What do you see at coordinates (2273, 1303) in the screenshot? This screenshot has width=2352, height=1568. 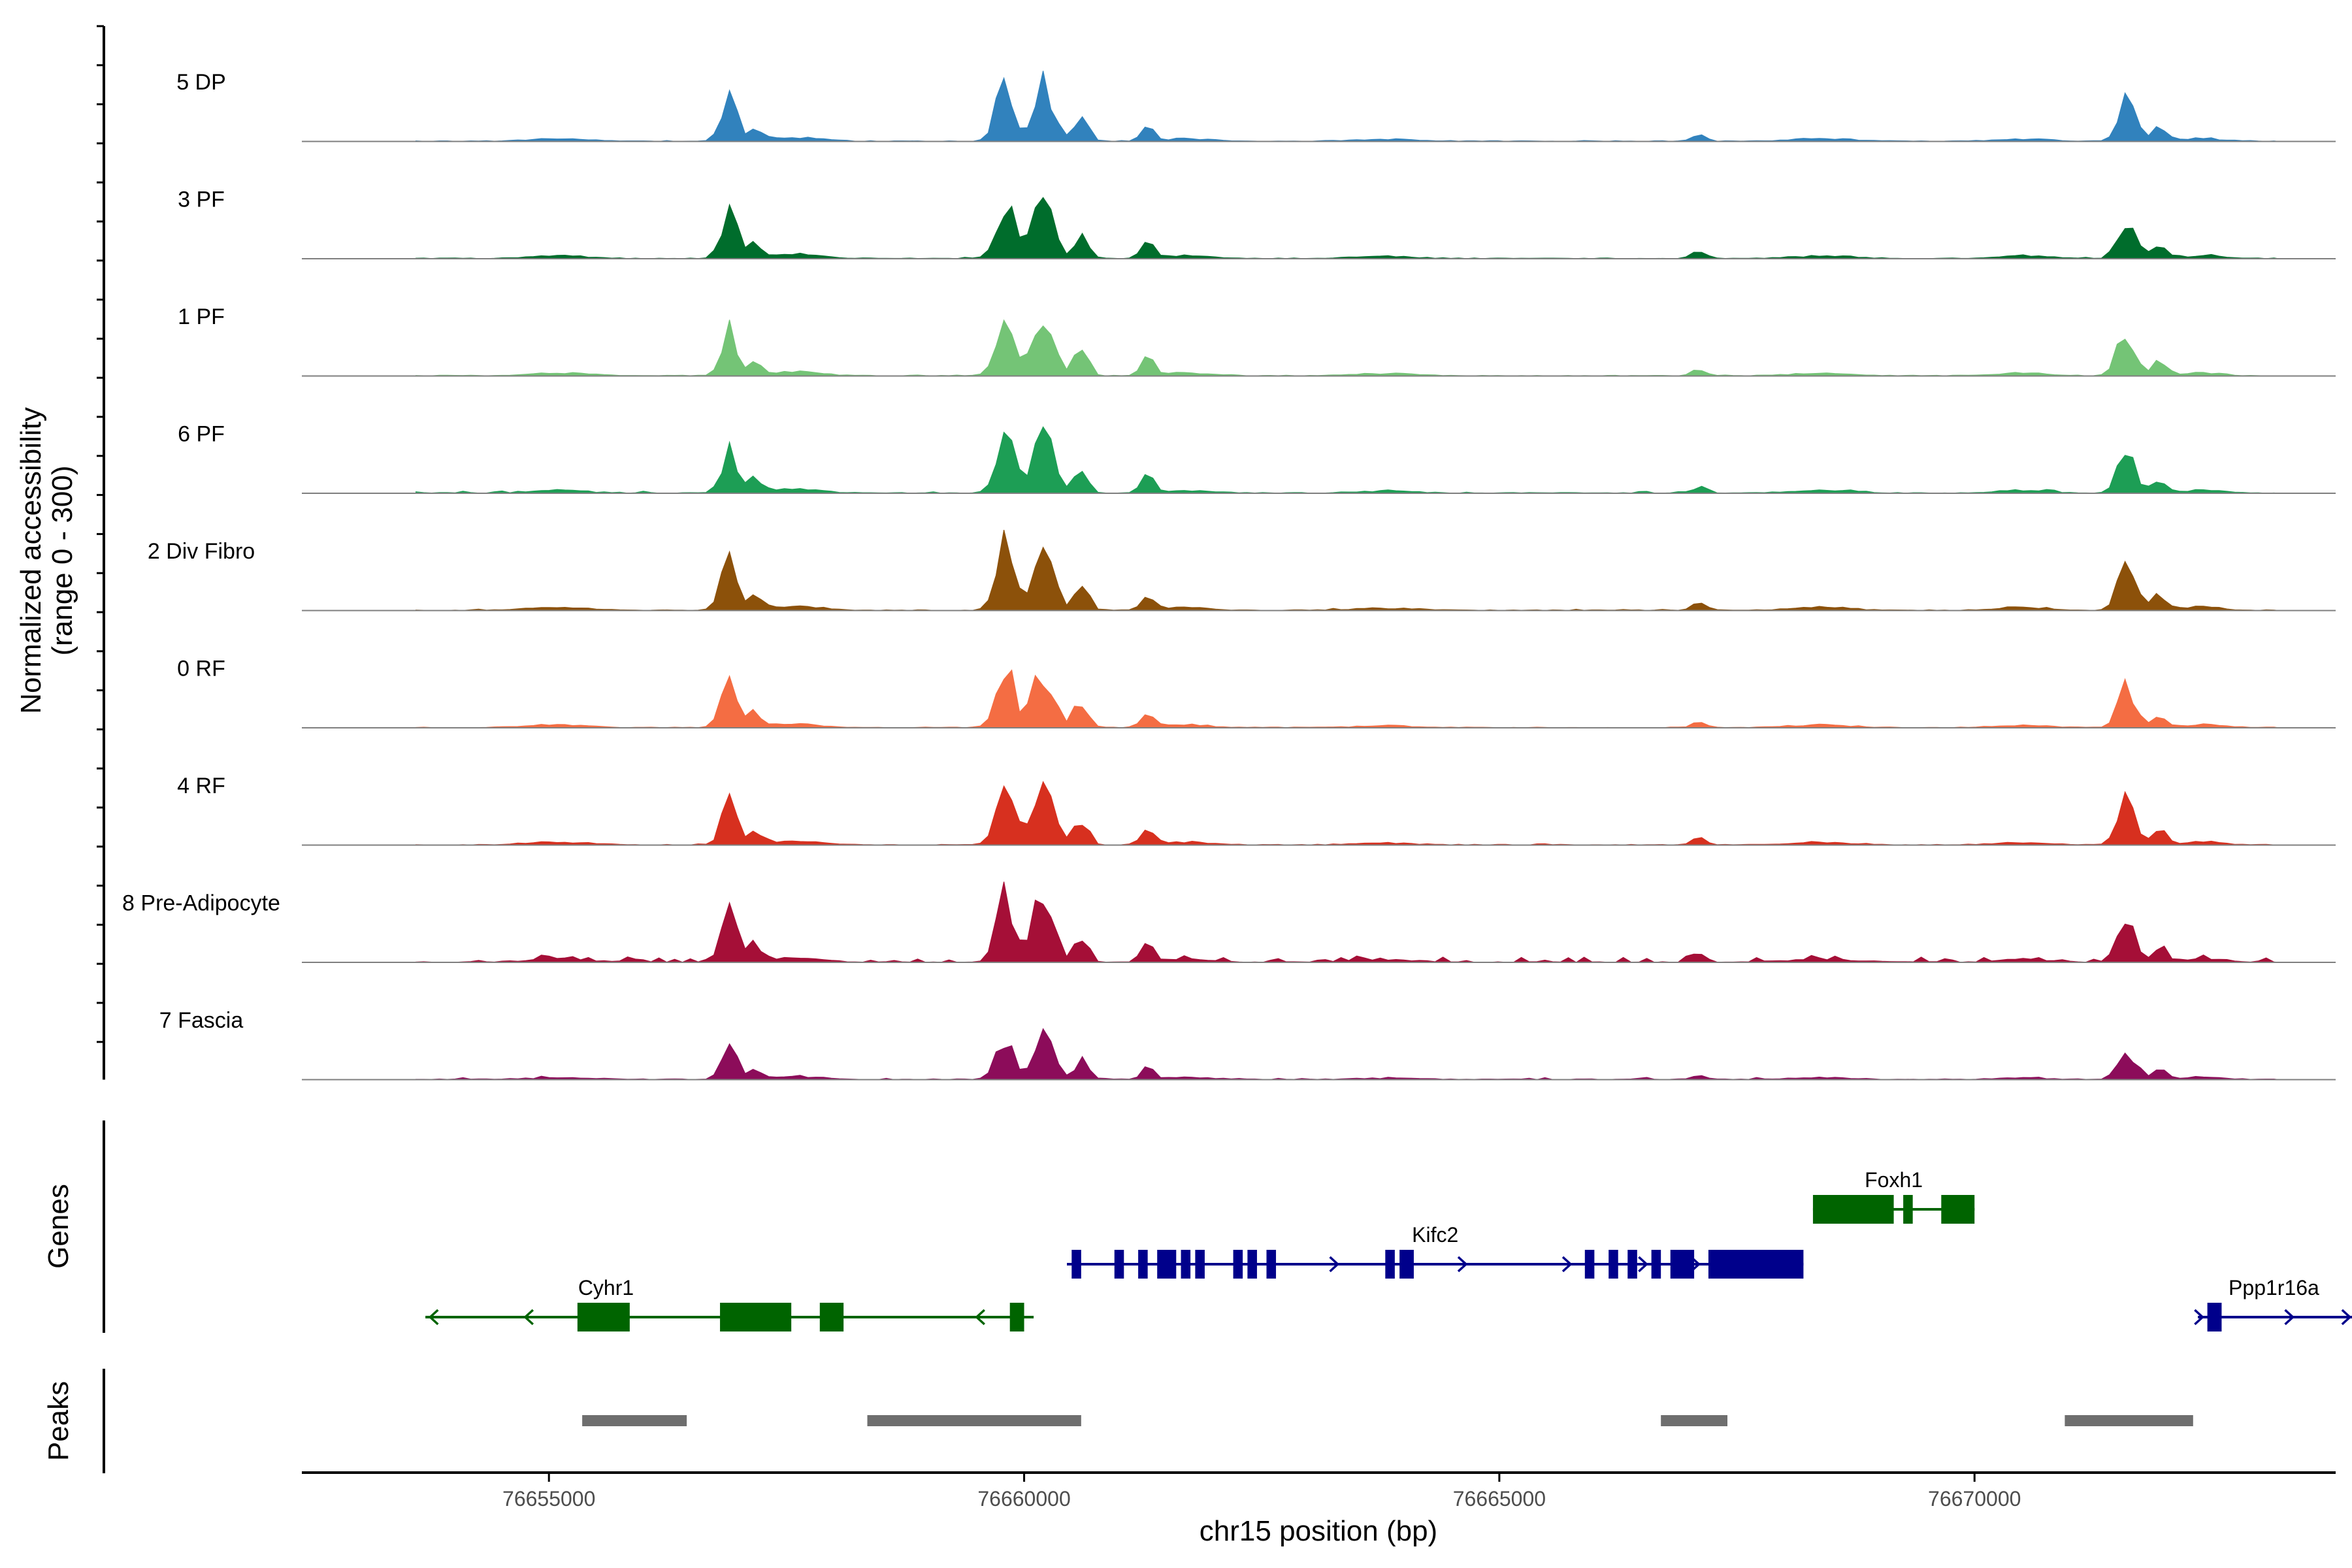 I see `gene-ppp1r16a: Ppp1r16a` at bounding box center [2273, 1303].